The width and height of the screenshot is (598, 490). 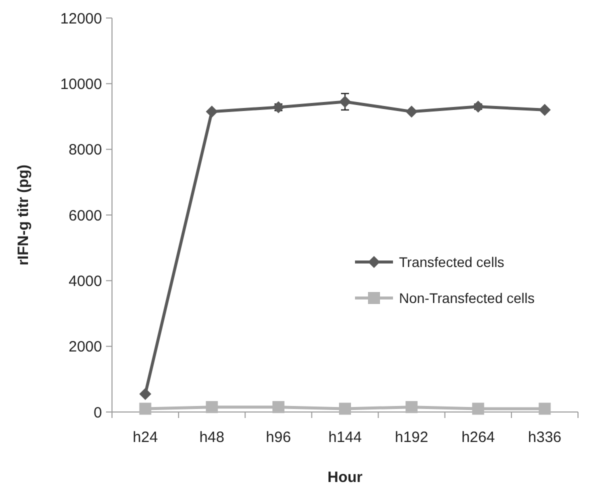 What do you see at coordinates (85, 347) in the screenshot?
I see `y-tick-label: 2000` at bounding box center [85, 347].